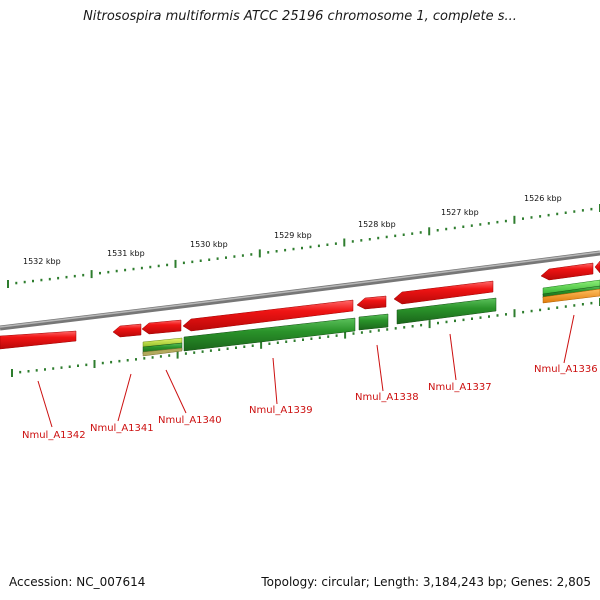 Image resolution: width=600 pixels, height=600 pixels. What do you see at coordinates (122, 428) in the screenshot?
I see `gene-label-A1341: Nmul_A1341` at bounding box center [122, 428].